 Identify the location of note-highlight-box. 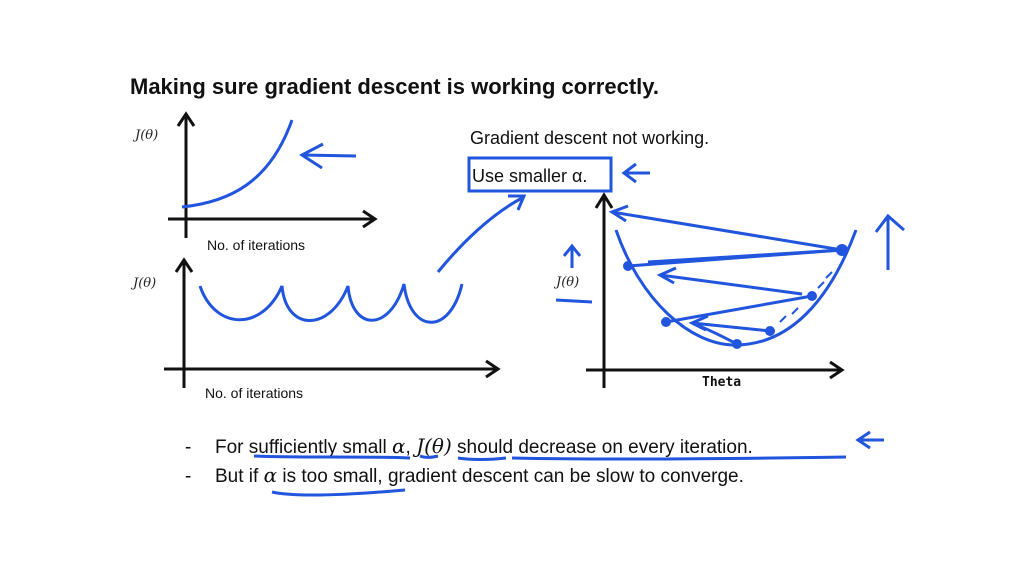
(540, 174).